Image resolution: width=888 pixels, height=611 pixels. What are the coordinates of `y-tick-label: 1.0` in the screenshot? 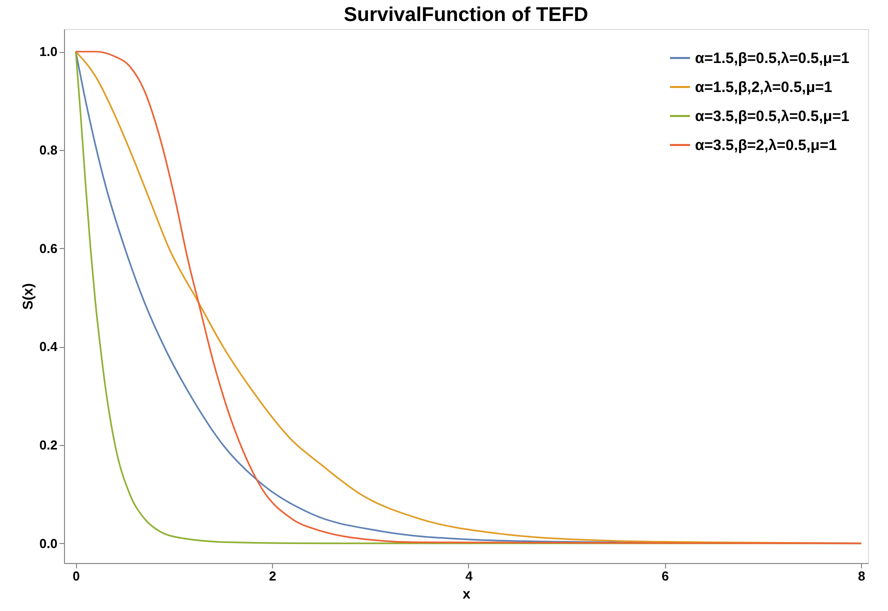 It's located at (48, 52).